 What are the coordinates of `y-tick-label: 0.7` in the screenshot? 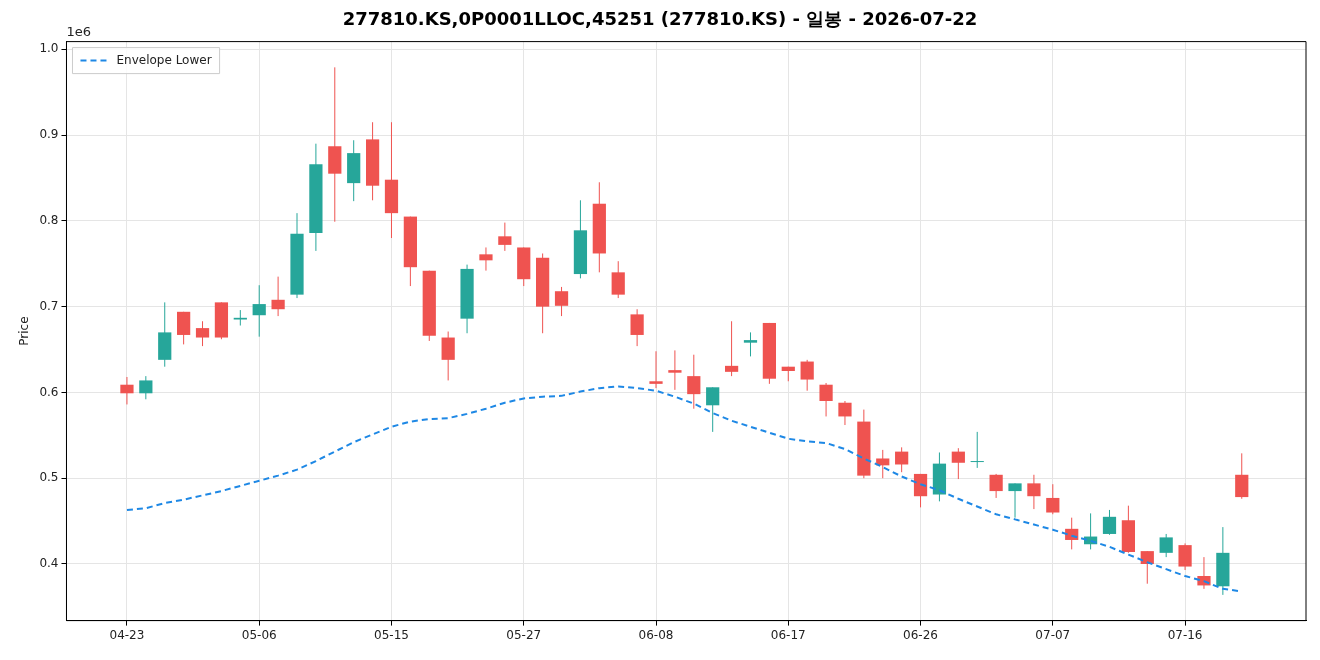 It's located at (49, 305).